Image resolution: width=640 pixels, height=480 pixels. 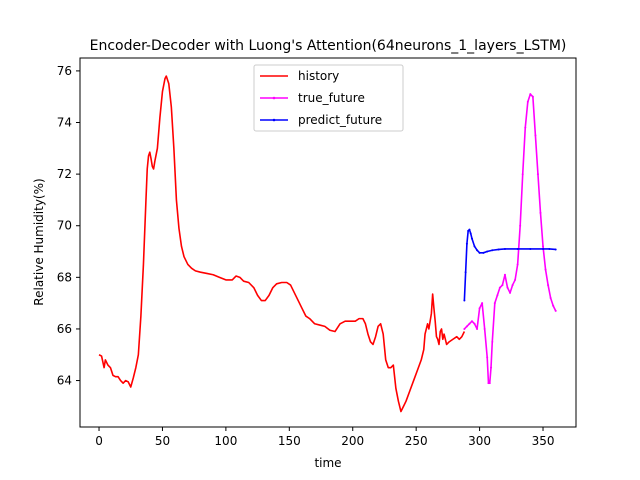 I want to click on x-tick-label: 150, so click(x=289, y=441).